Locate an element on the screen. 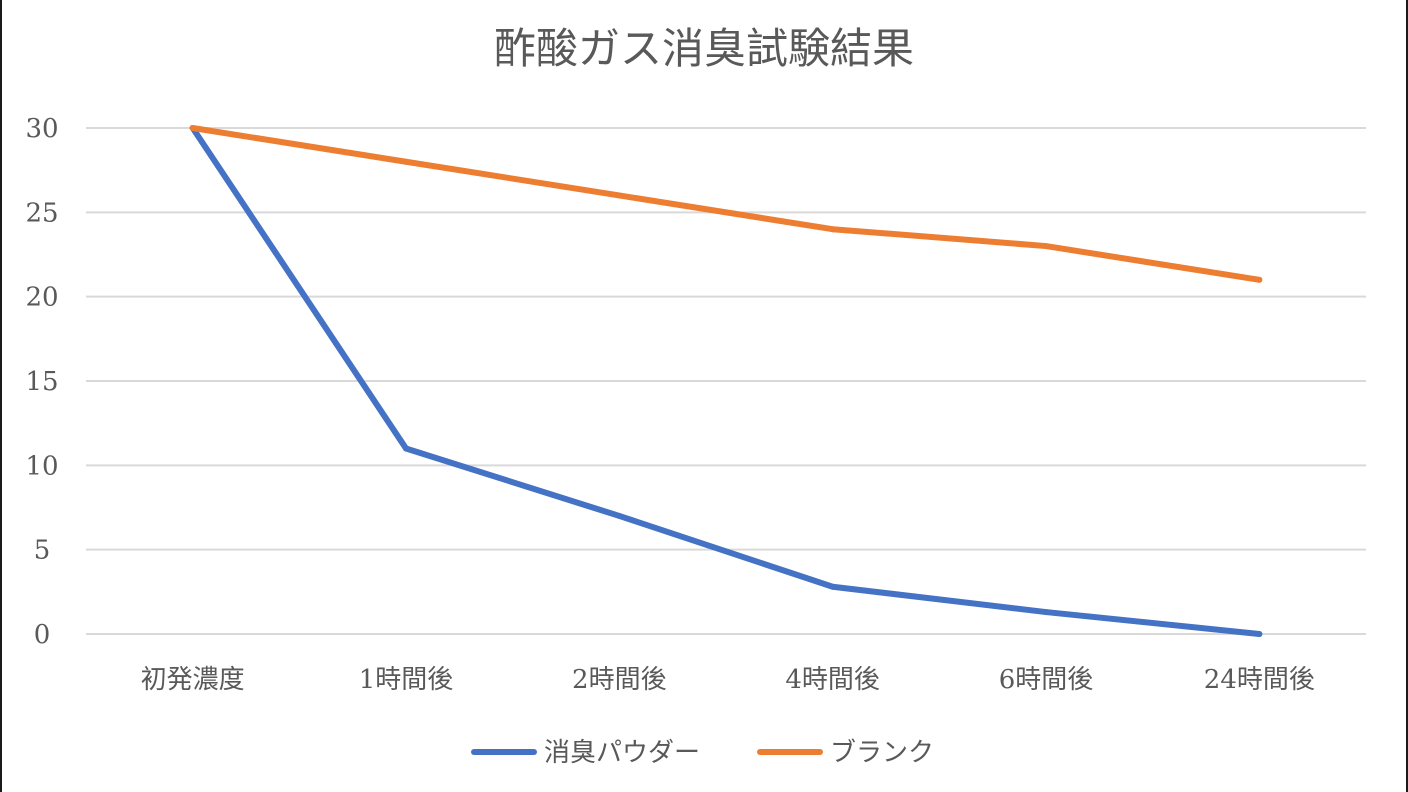 The height and width of the screenshot is (792, 1408). x-tick-label: 6時間後 is located at coordinates (1046, 680).